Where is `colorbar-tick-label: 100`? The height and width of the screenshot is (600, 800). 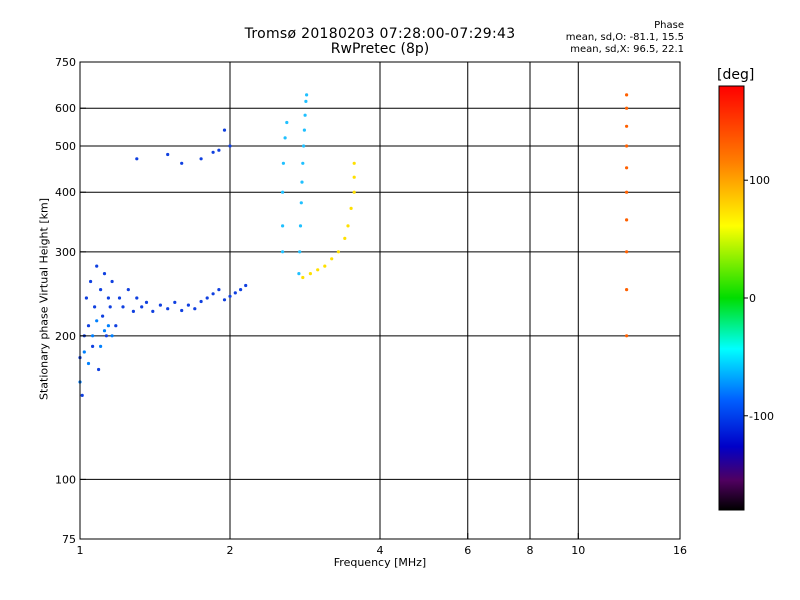
colorbar-tick-label: 100 is located at coordinates (759, 180).